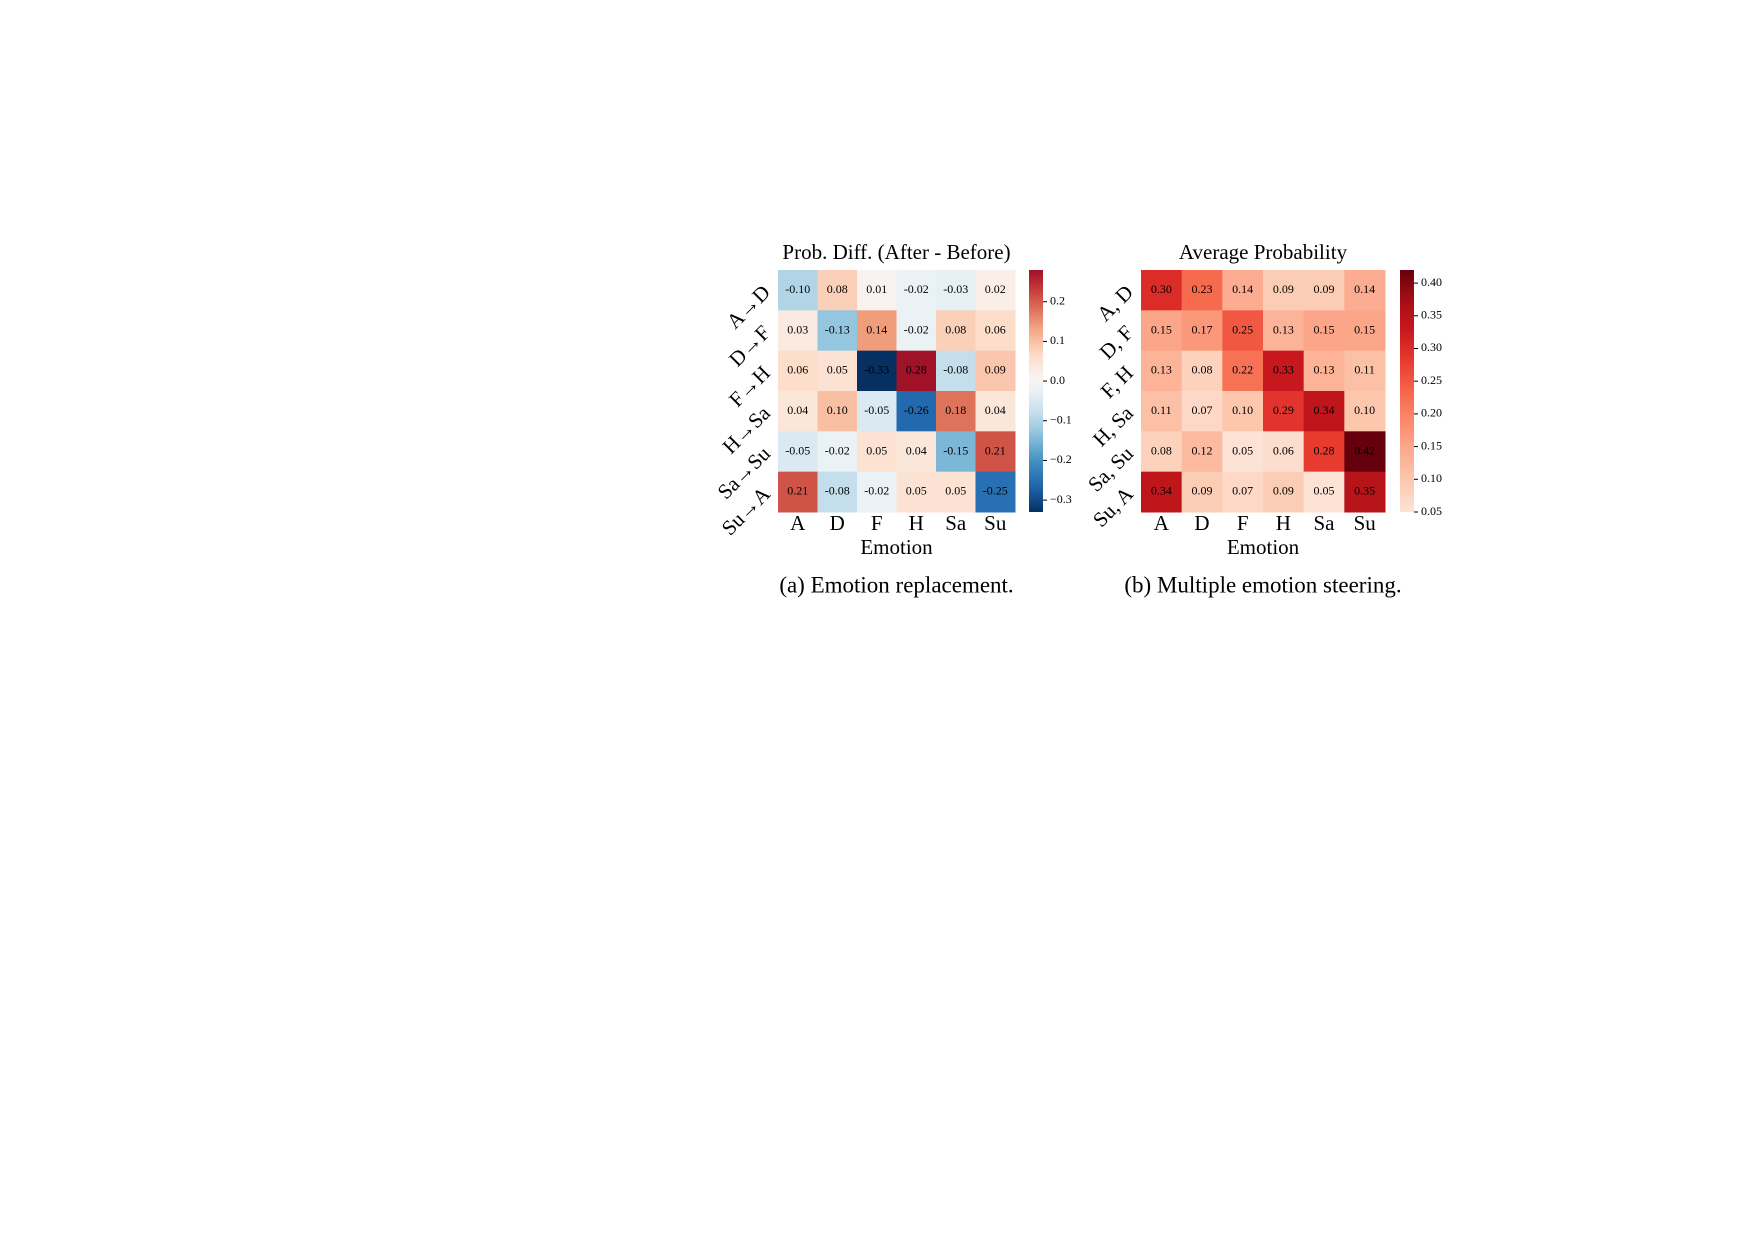  What do you see at coordinates (896, 584) in the screenshot?
I see `caption: (a) Emotion replacement.` at bounding box center [896, 584].